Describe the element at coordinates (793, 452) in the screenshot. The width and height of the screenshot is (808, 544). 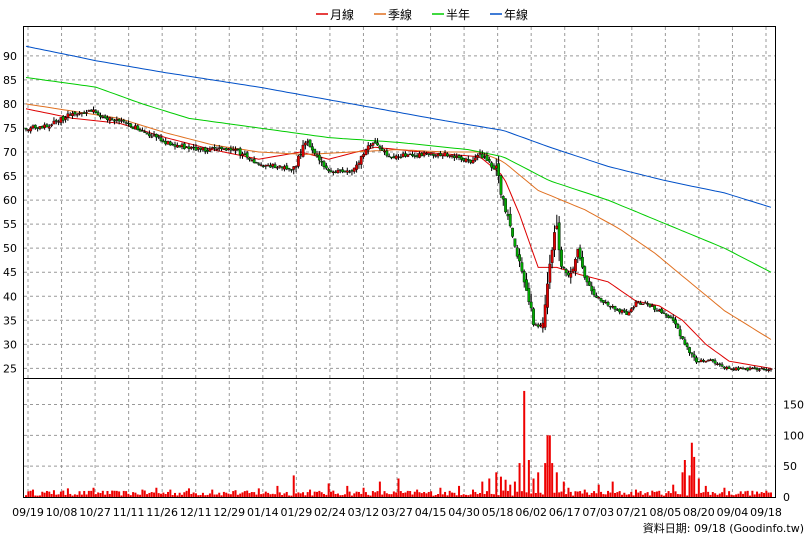
I see `volume-y-axis: 0 50 100 150` at that location.